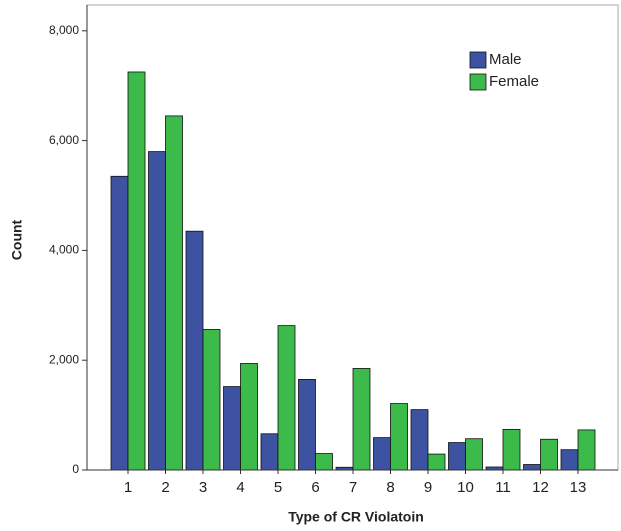 Image resolution: width=621 pixels, height=531 pixels. What do you see at coordinates (240, 487) in the screenshot?
I see `x-tick-label: 4` at bounding box center [240, 487].